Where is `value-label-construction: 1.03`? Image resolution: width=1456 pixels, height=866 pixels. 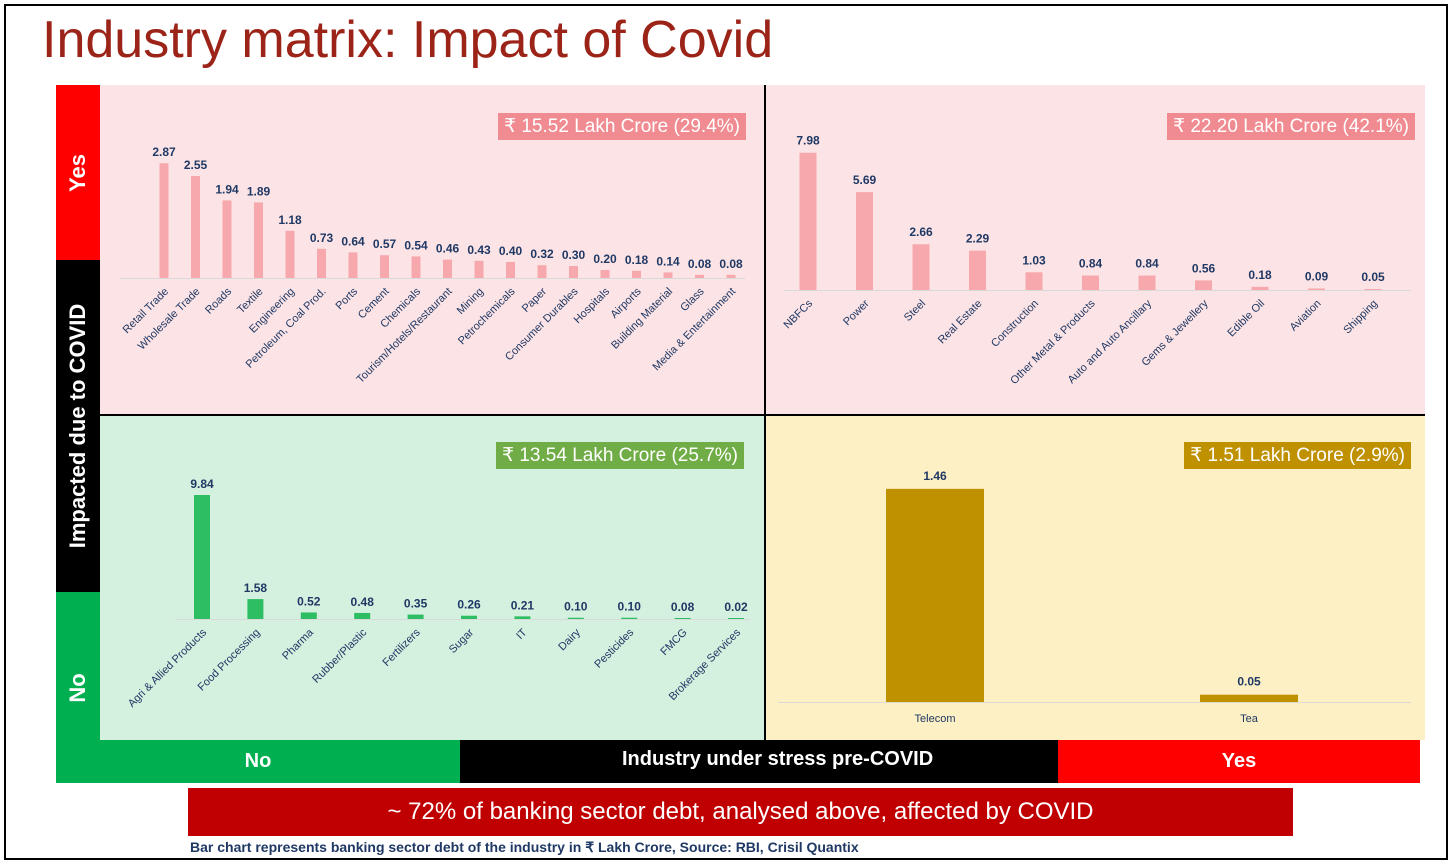
value-label-construction: 1.03 is located at coordinates (1034, 260).